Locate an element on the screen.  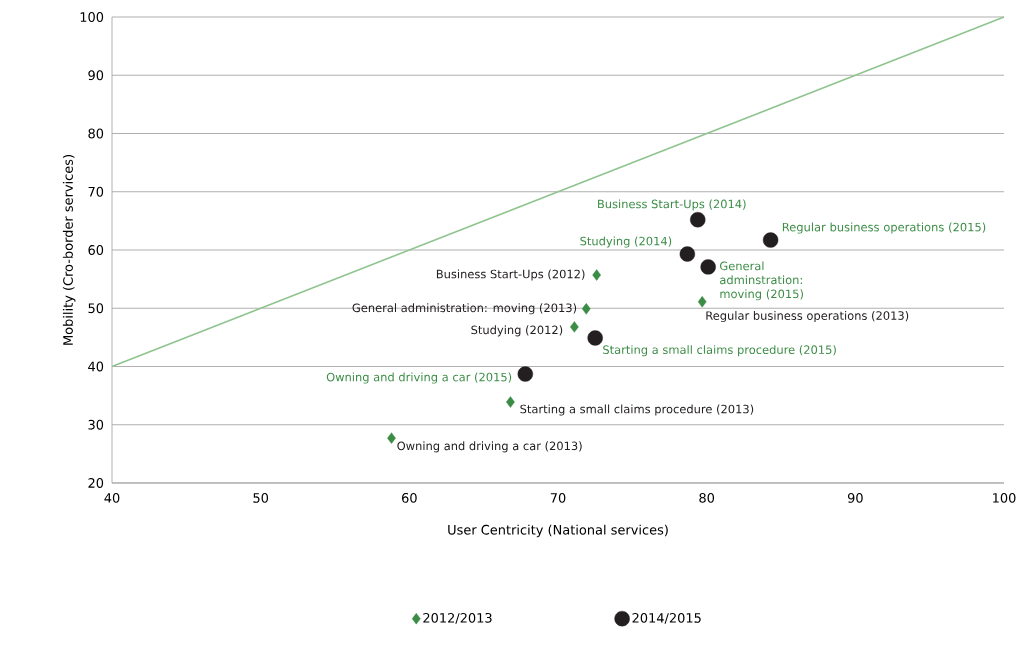
annotation: General adminstration: moving (2015) is located at coordinates (761, 281).